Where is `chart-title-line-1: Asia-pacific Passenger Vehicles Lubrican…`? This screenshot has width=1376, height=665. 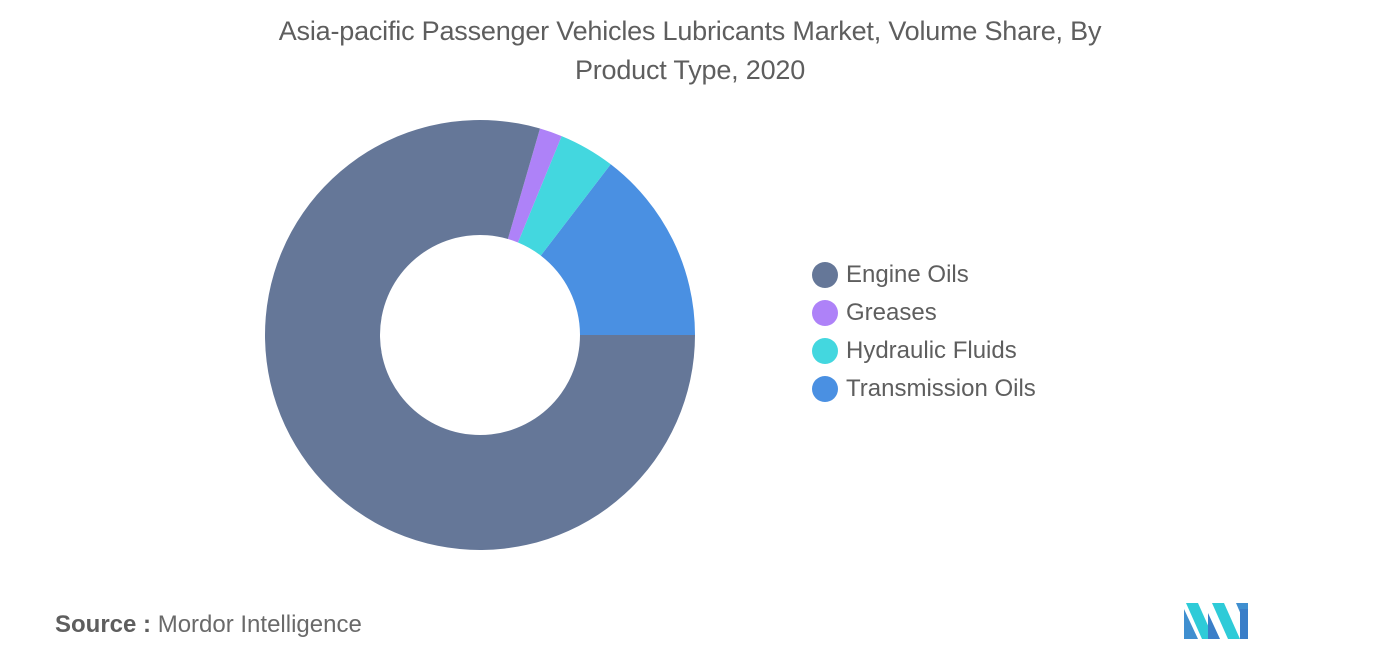 chart-title-line-1: Asia-pacific Passenger Vehicles Lubrican… is located at coordinates (690, 31).